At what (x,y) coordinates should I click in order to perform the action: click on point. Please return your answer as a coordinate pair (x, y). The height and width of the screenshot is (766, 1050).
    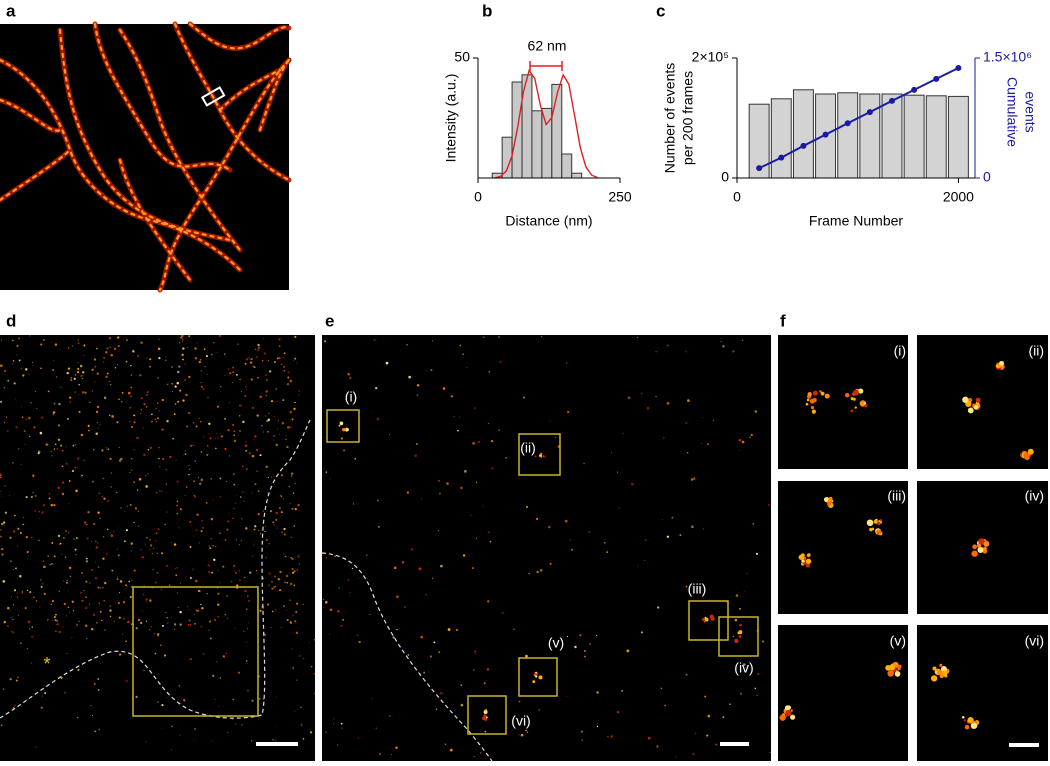
    Looking at the image, I should click on (825, 134).